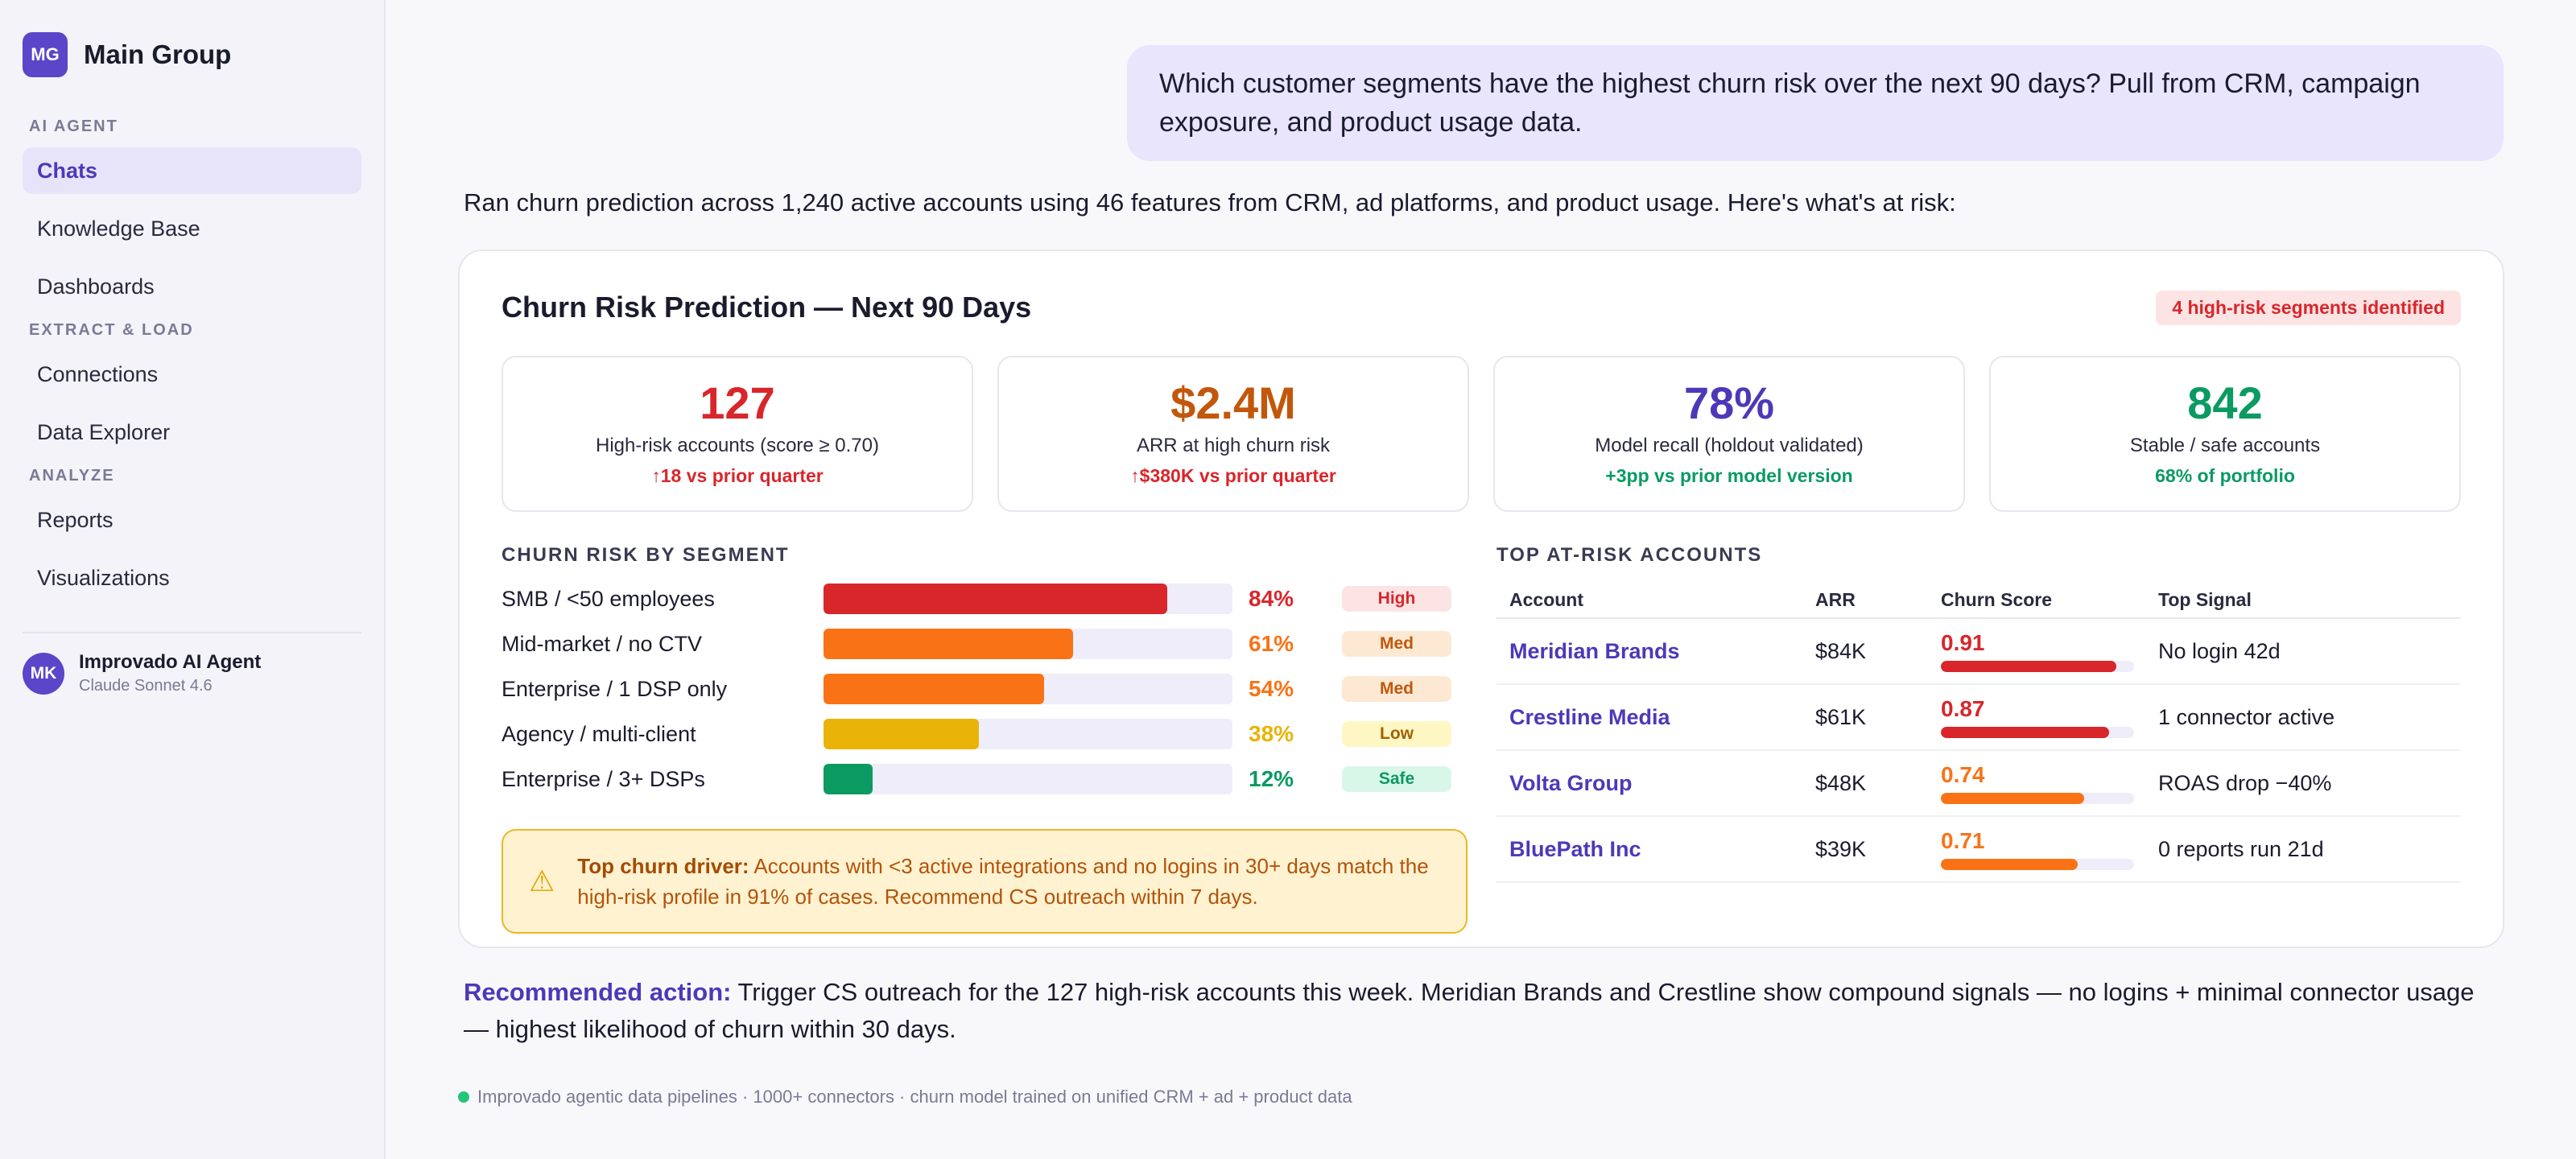 This screenshot has height=1159, width=2576. I want to click on agent-name: Improvado AI Agent, so click(170, 662).